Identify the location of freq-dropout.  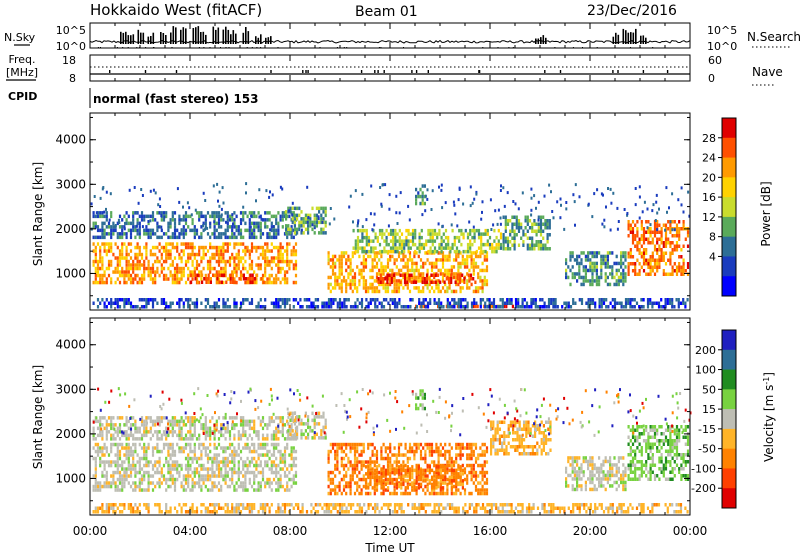
(271, 71).